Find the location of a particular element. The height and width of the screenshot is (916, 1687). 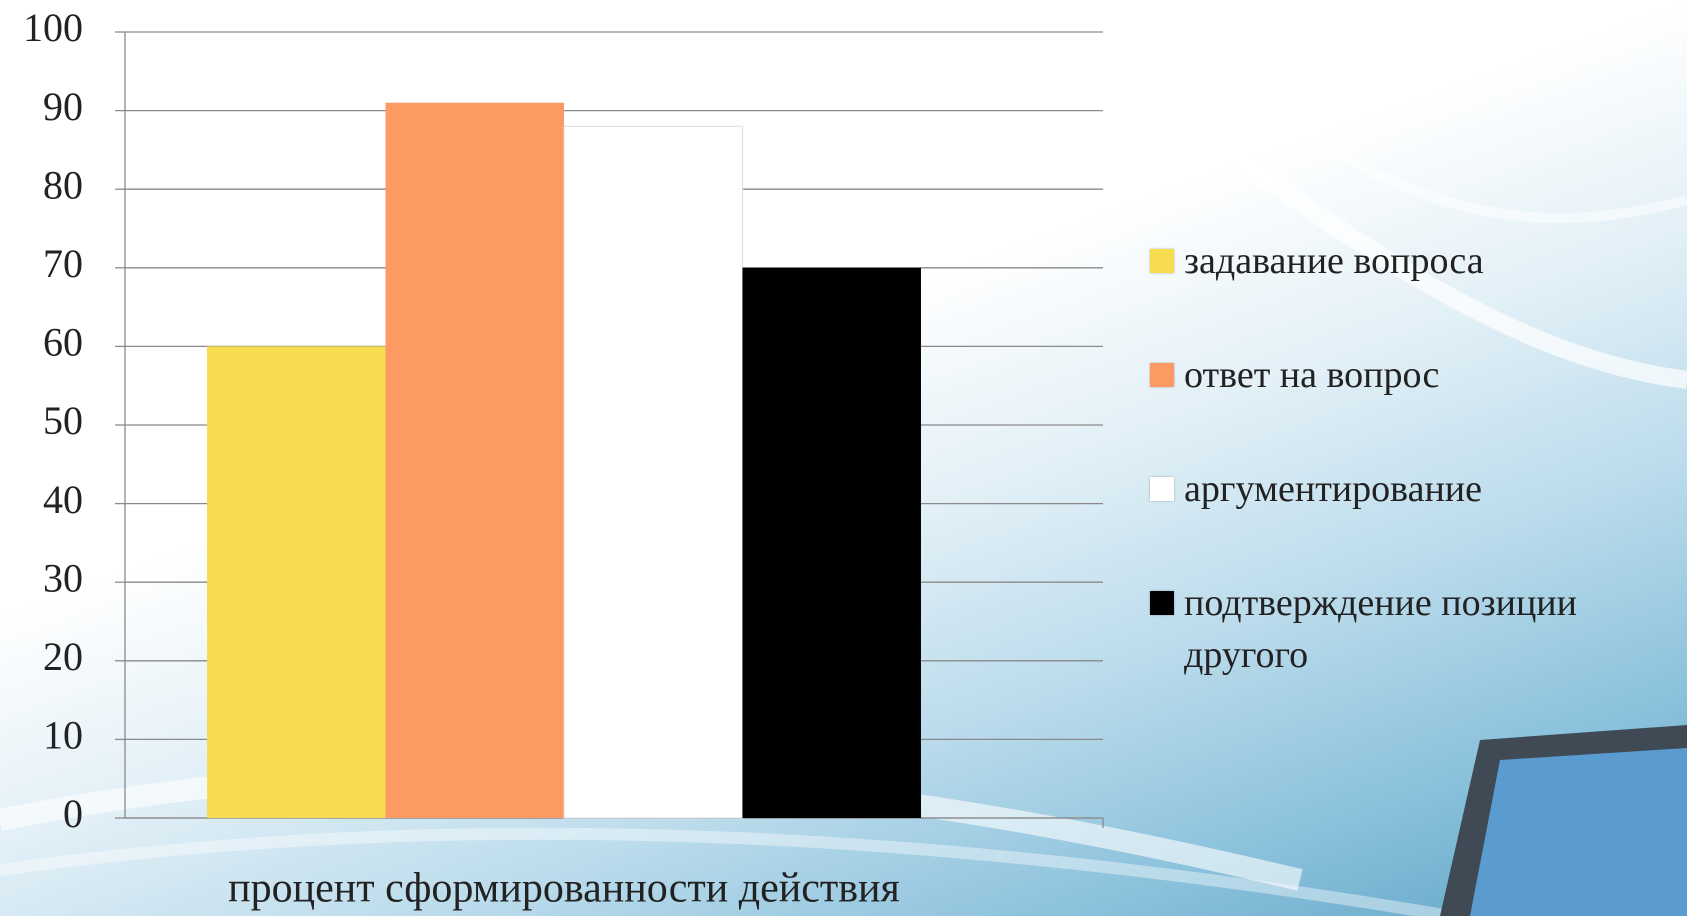

legend-item: задавание вопроса is located at coordinates (1415, 261).